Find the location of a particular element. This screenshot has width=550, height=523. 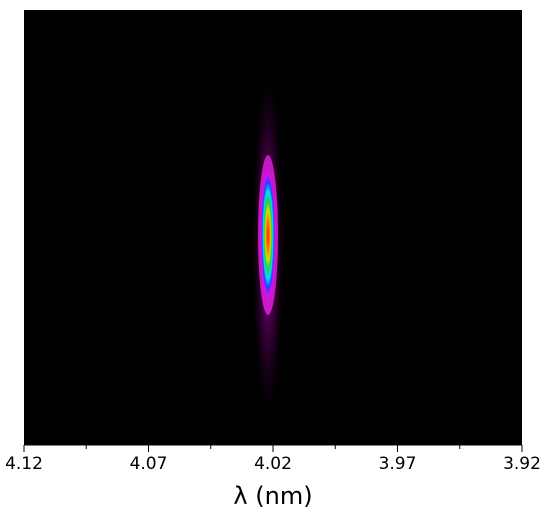

x-axis-label: λ (nm) is located at coordinates (272, 496).